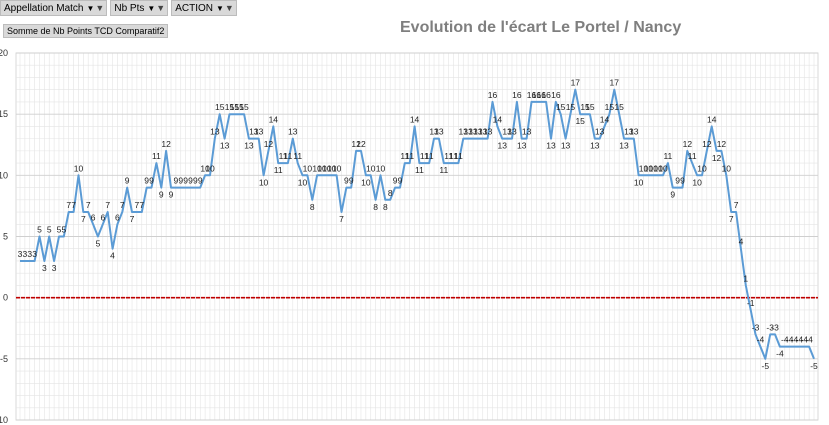 This screenshot has height=425, width=829. I want to click on y-tick-label: 5, so click(5, 237).